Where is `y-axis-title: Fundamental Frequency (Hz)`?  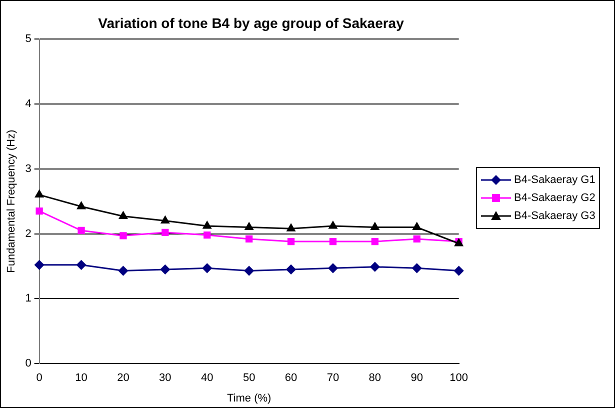 y-axis-title: Fundamental Frequency (Hz) is located at coordinates (12, 201).